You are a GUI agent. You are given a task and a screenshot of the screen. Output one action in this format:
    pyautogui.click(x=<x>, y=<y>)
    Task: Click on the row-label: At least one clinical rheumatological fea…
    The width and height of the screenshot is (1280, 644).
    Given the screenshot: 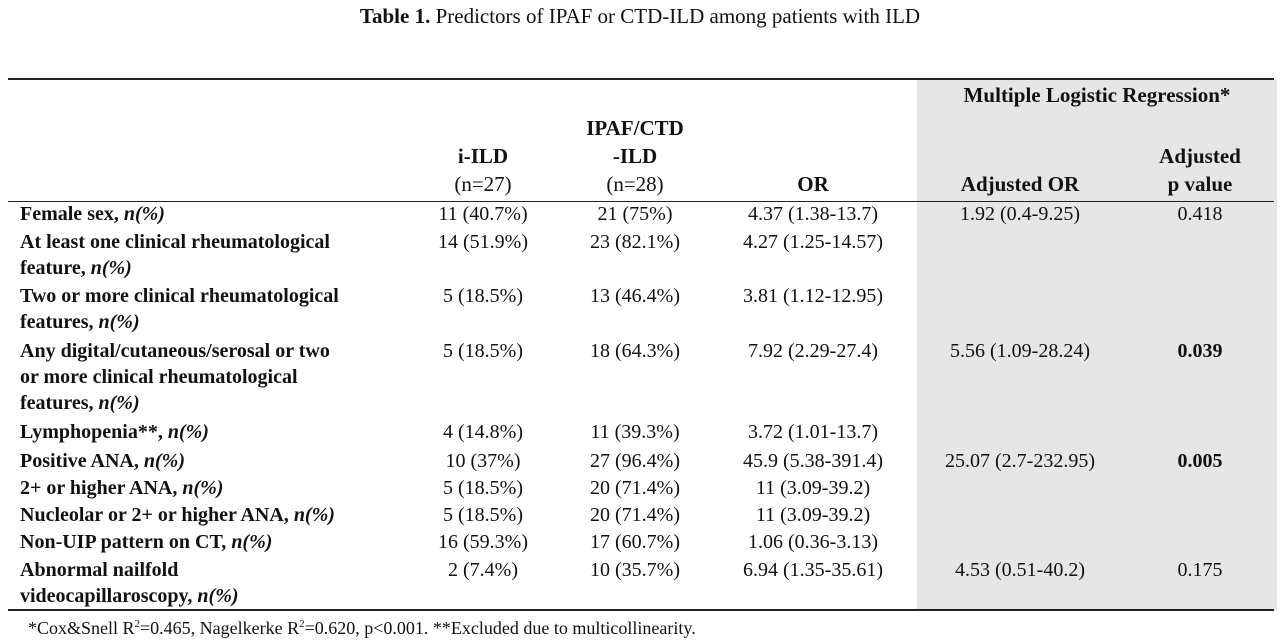 What is the action you would take?
    pyautogui.click(x=175, y=255)
    